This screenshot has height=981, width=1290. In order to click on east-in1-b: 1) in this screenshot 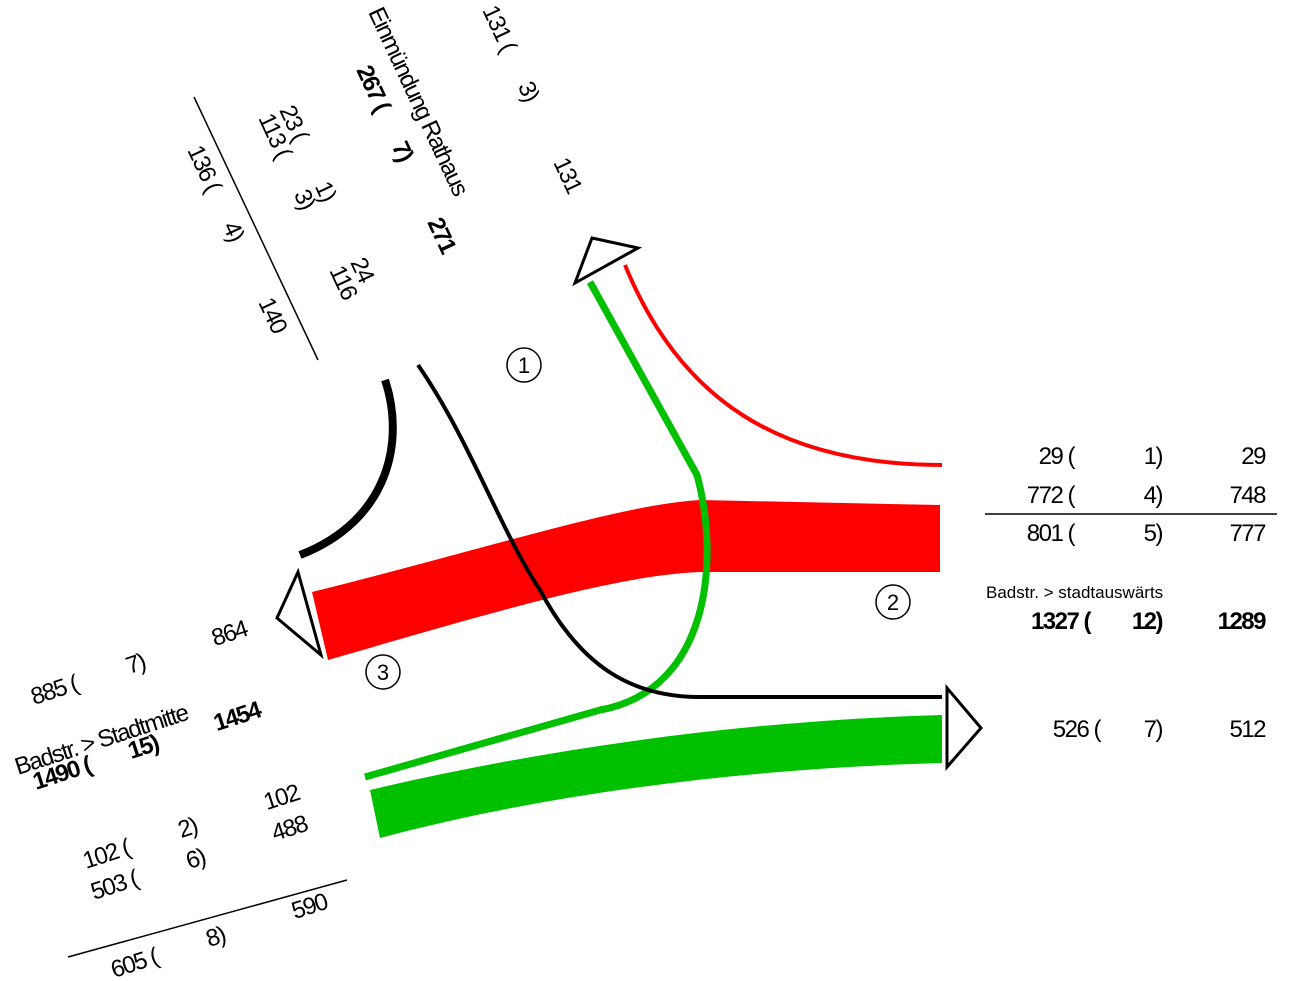, I will do `click(1153, 456)`.